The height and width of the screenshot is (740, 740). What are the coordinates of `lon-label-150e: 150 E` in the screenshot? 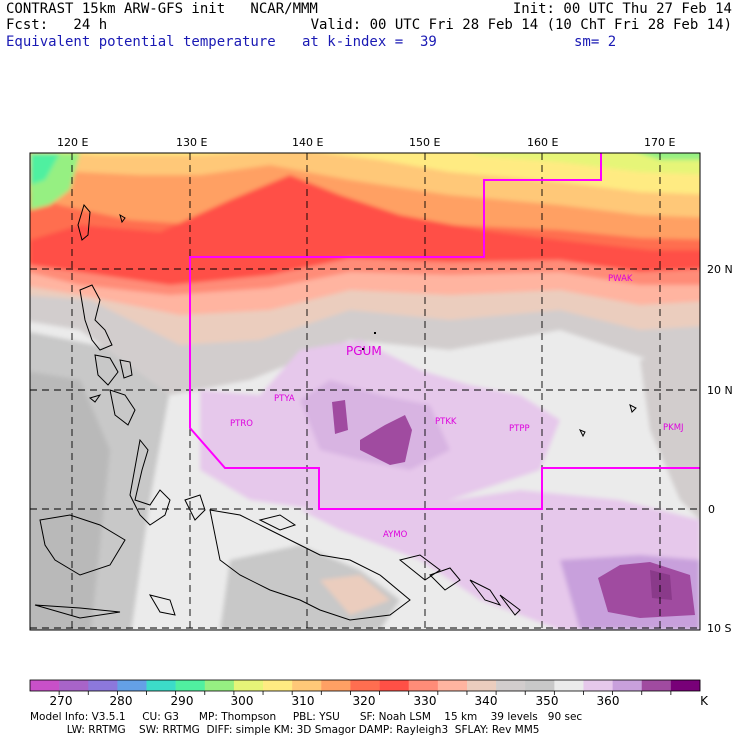 It's located at (425, 142).